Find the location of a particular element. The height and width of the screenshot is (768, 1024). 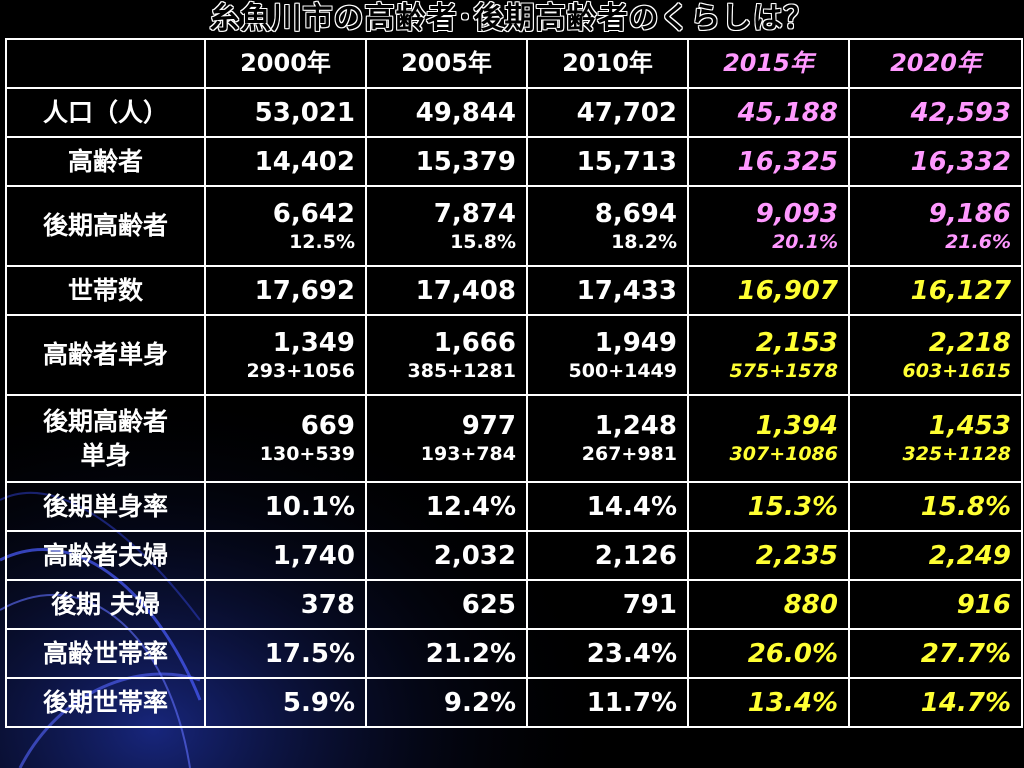

cell-value: 23.4% is located at coordinates (631, 653).